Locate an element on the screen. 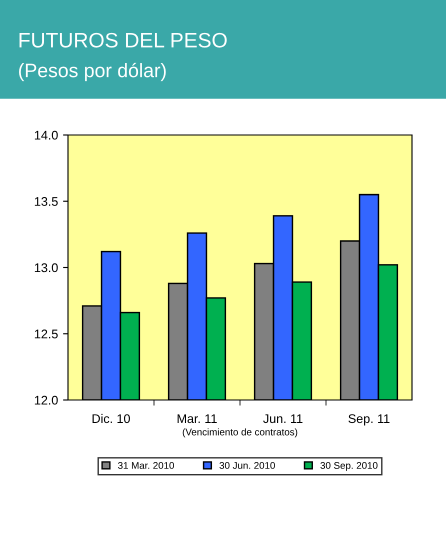 This screenshot has width=446, height=536. legend-label: 30 Sep. 2010 is located at coordinates (349, 466).